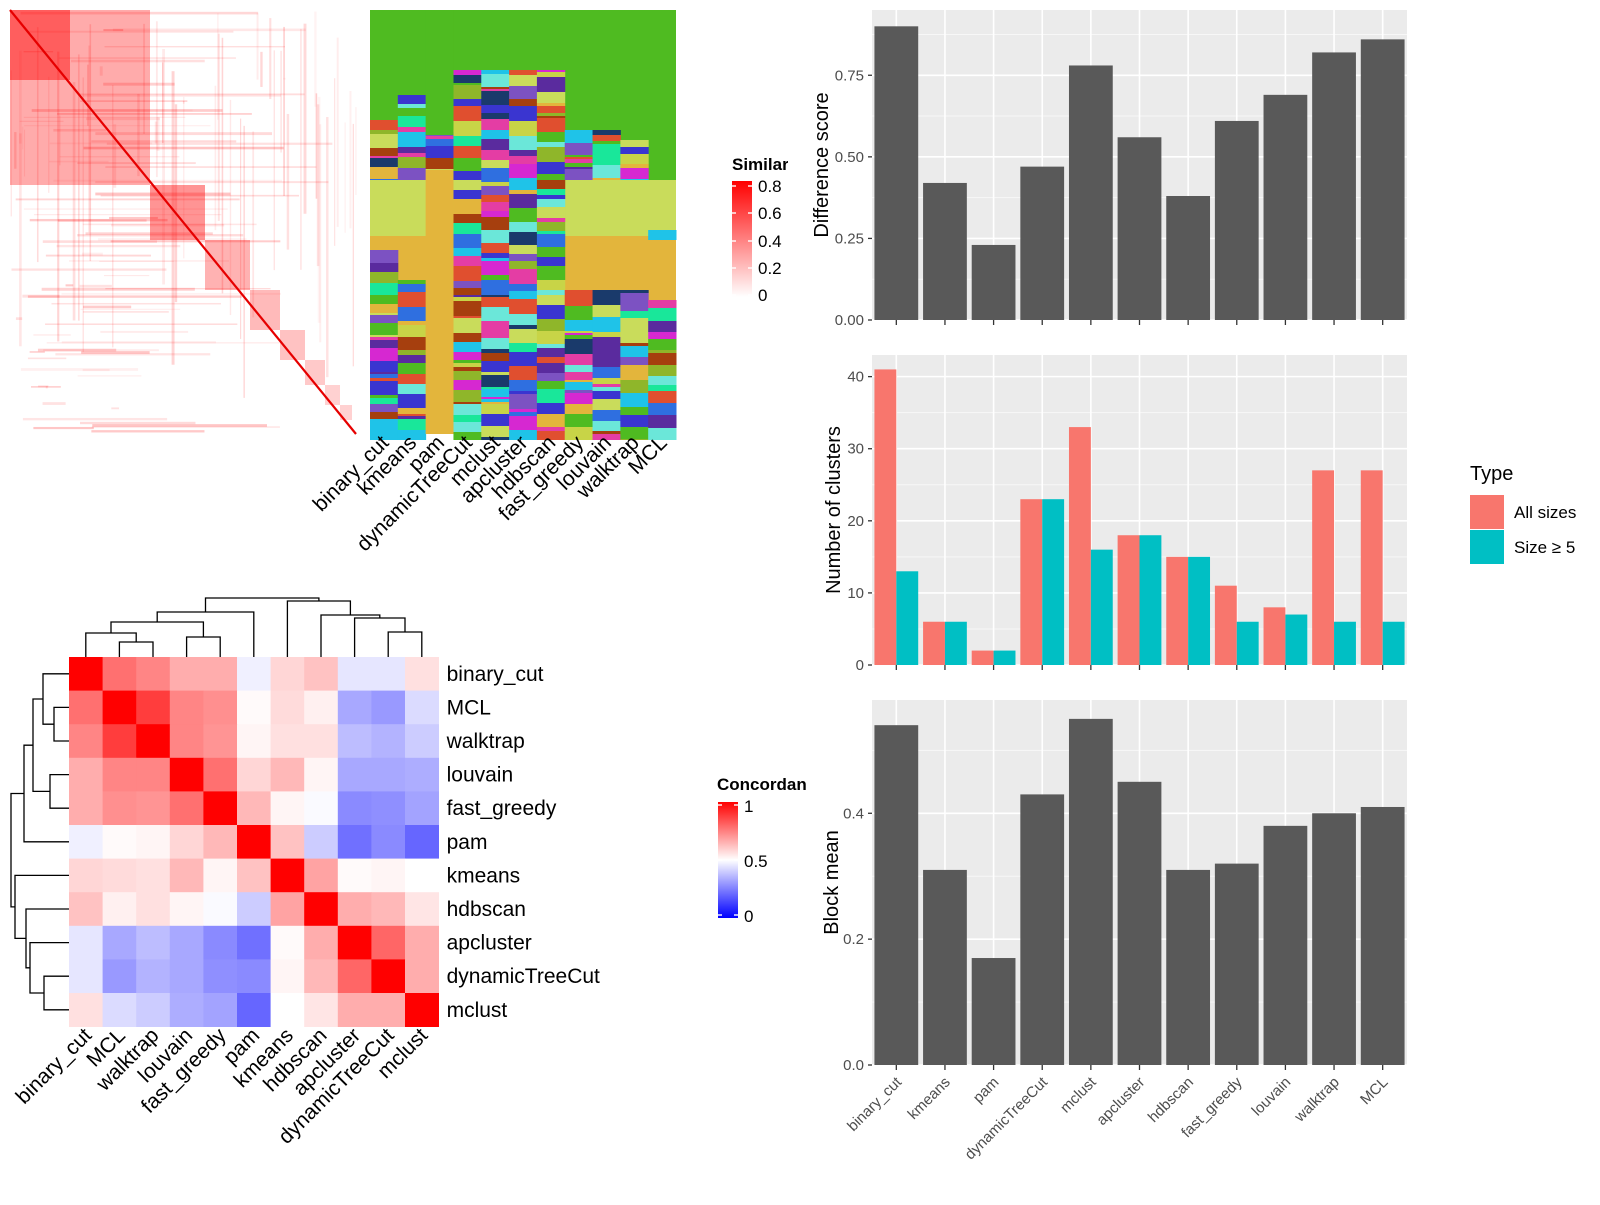 The image size is (1600, 1205). What do you see at coordinates (388, 808) in the screenshot?
I see `concordance-cell-fast-greedy-dynamictreecut` at bounding box center [388, 808].